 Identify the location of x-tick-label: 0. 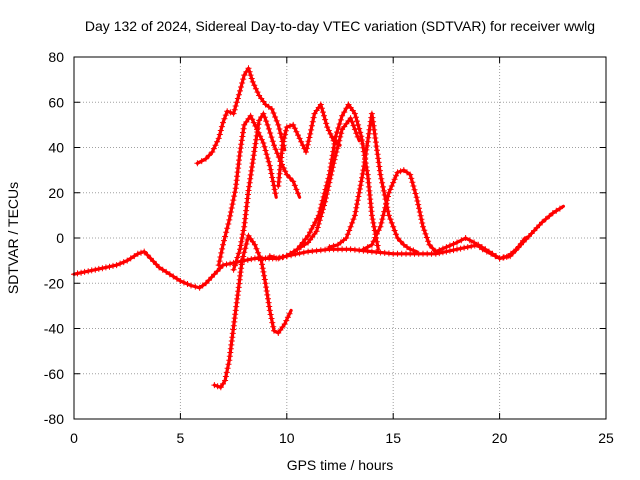
(74, 438).